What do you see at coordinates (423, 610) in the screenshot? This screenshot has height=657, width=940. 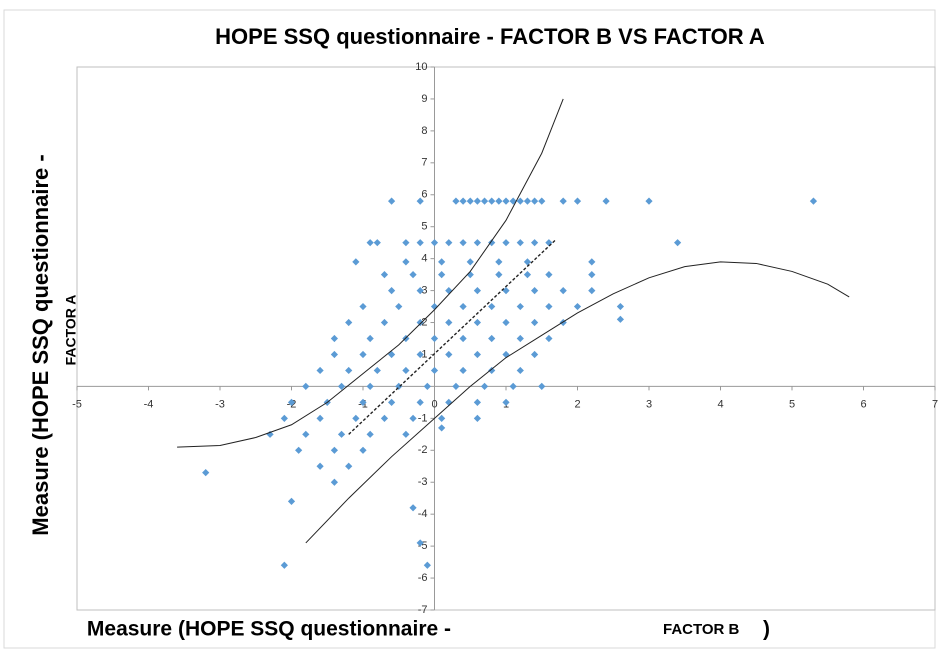 I see `y-tick-label: -7` at bounding box center [423, 610].